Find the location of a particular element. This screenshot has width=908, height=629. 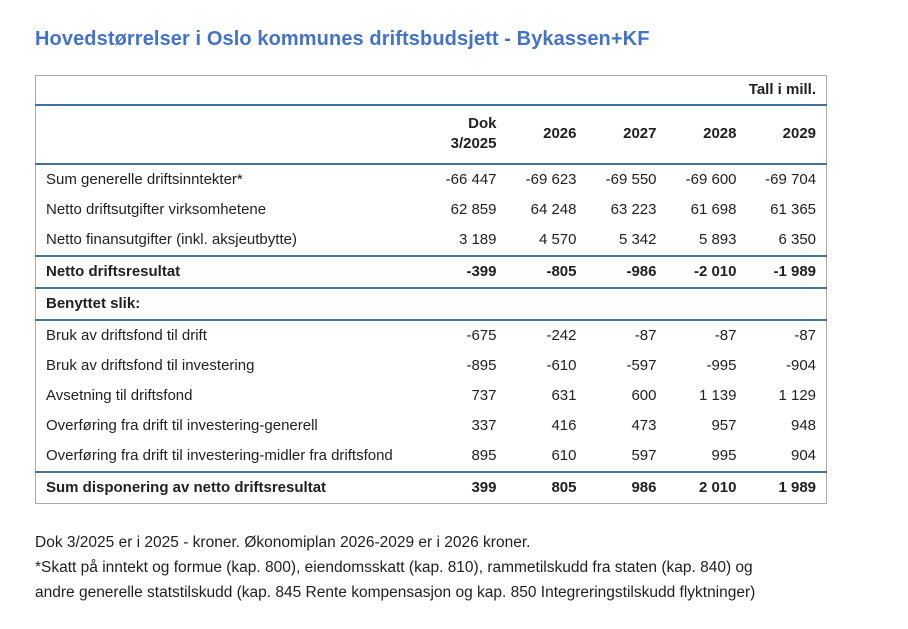

row-label: Bruk av driftsfond til drift is located at coordinates (126, 335).